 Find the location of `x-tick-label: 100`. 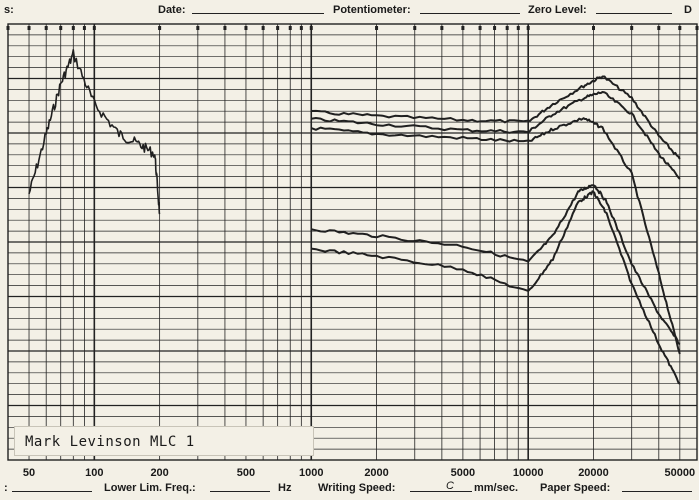

x-tick-label: 100 is located at coordinates (94, 473).